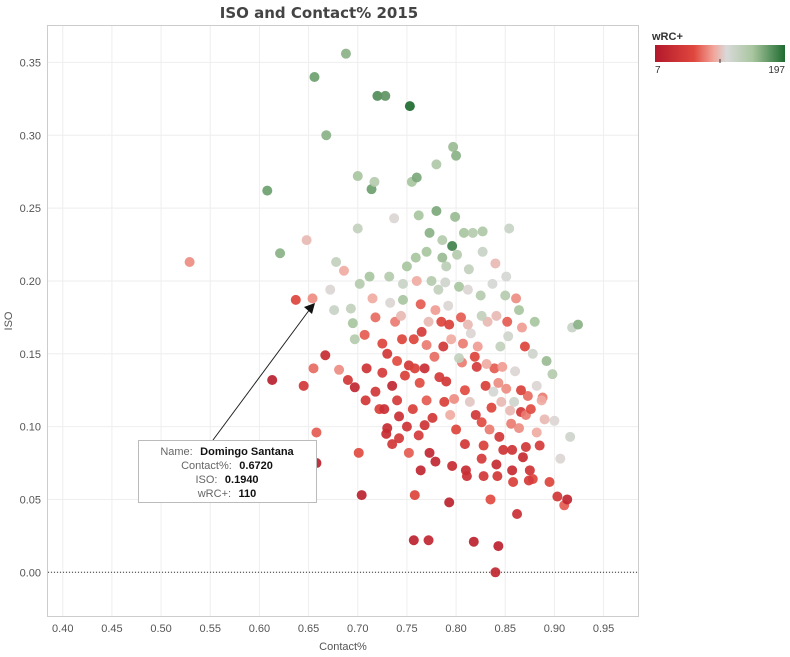  Describe the element at coordinates (309, 308) in the screenshot. I see `annotation-arrow-head` at that location.